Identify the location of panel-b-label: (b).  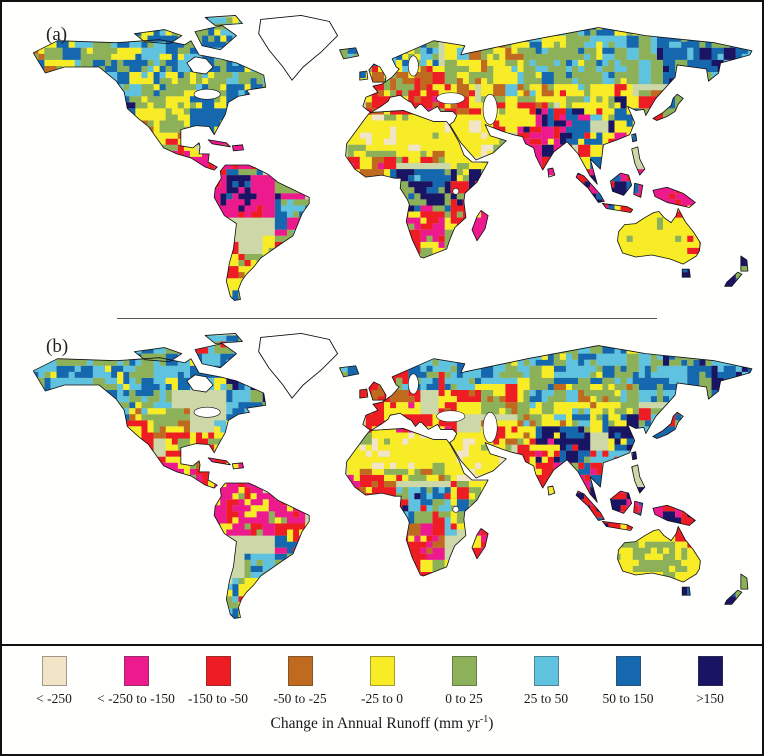
(57, 346).